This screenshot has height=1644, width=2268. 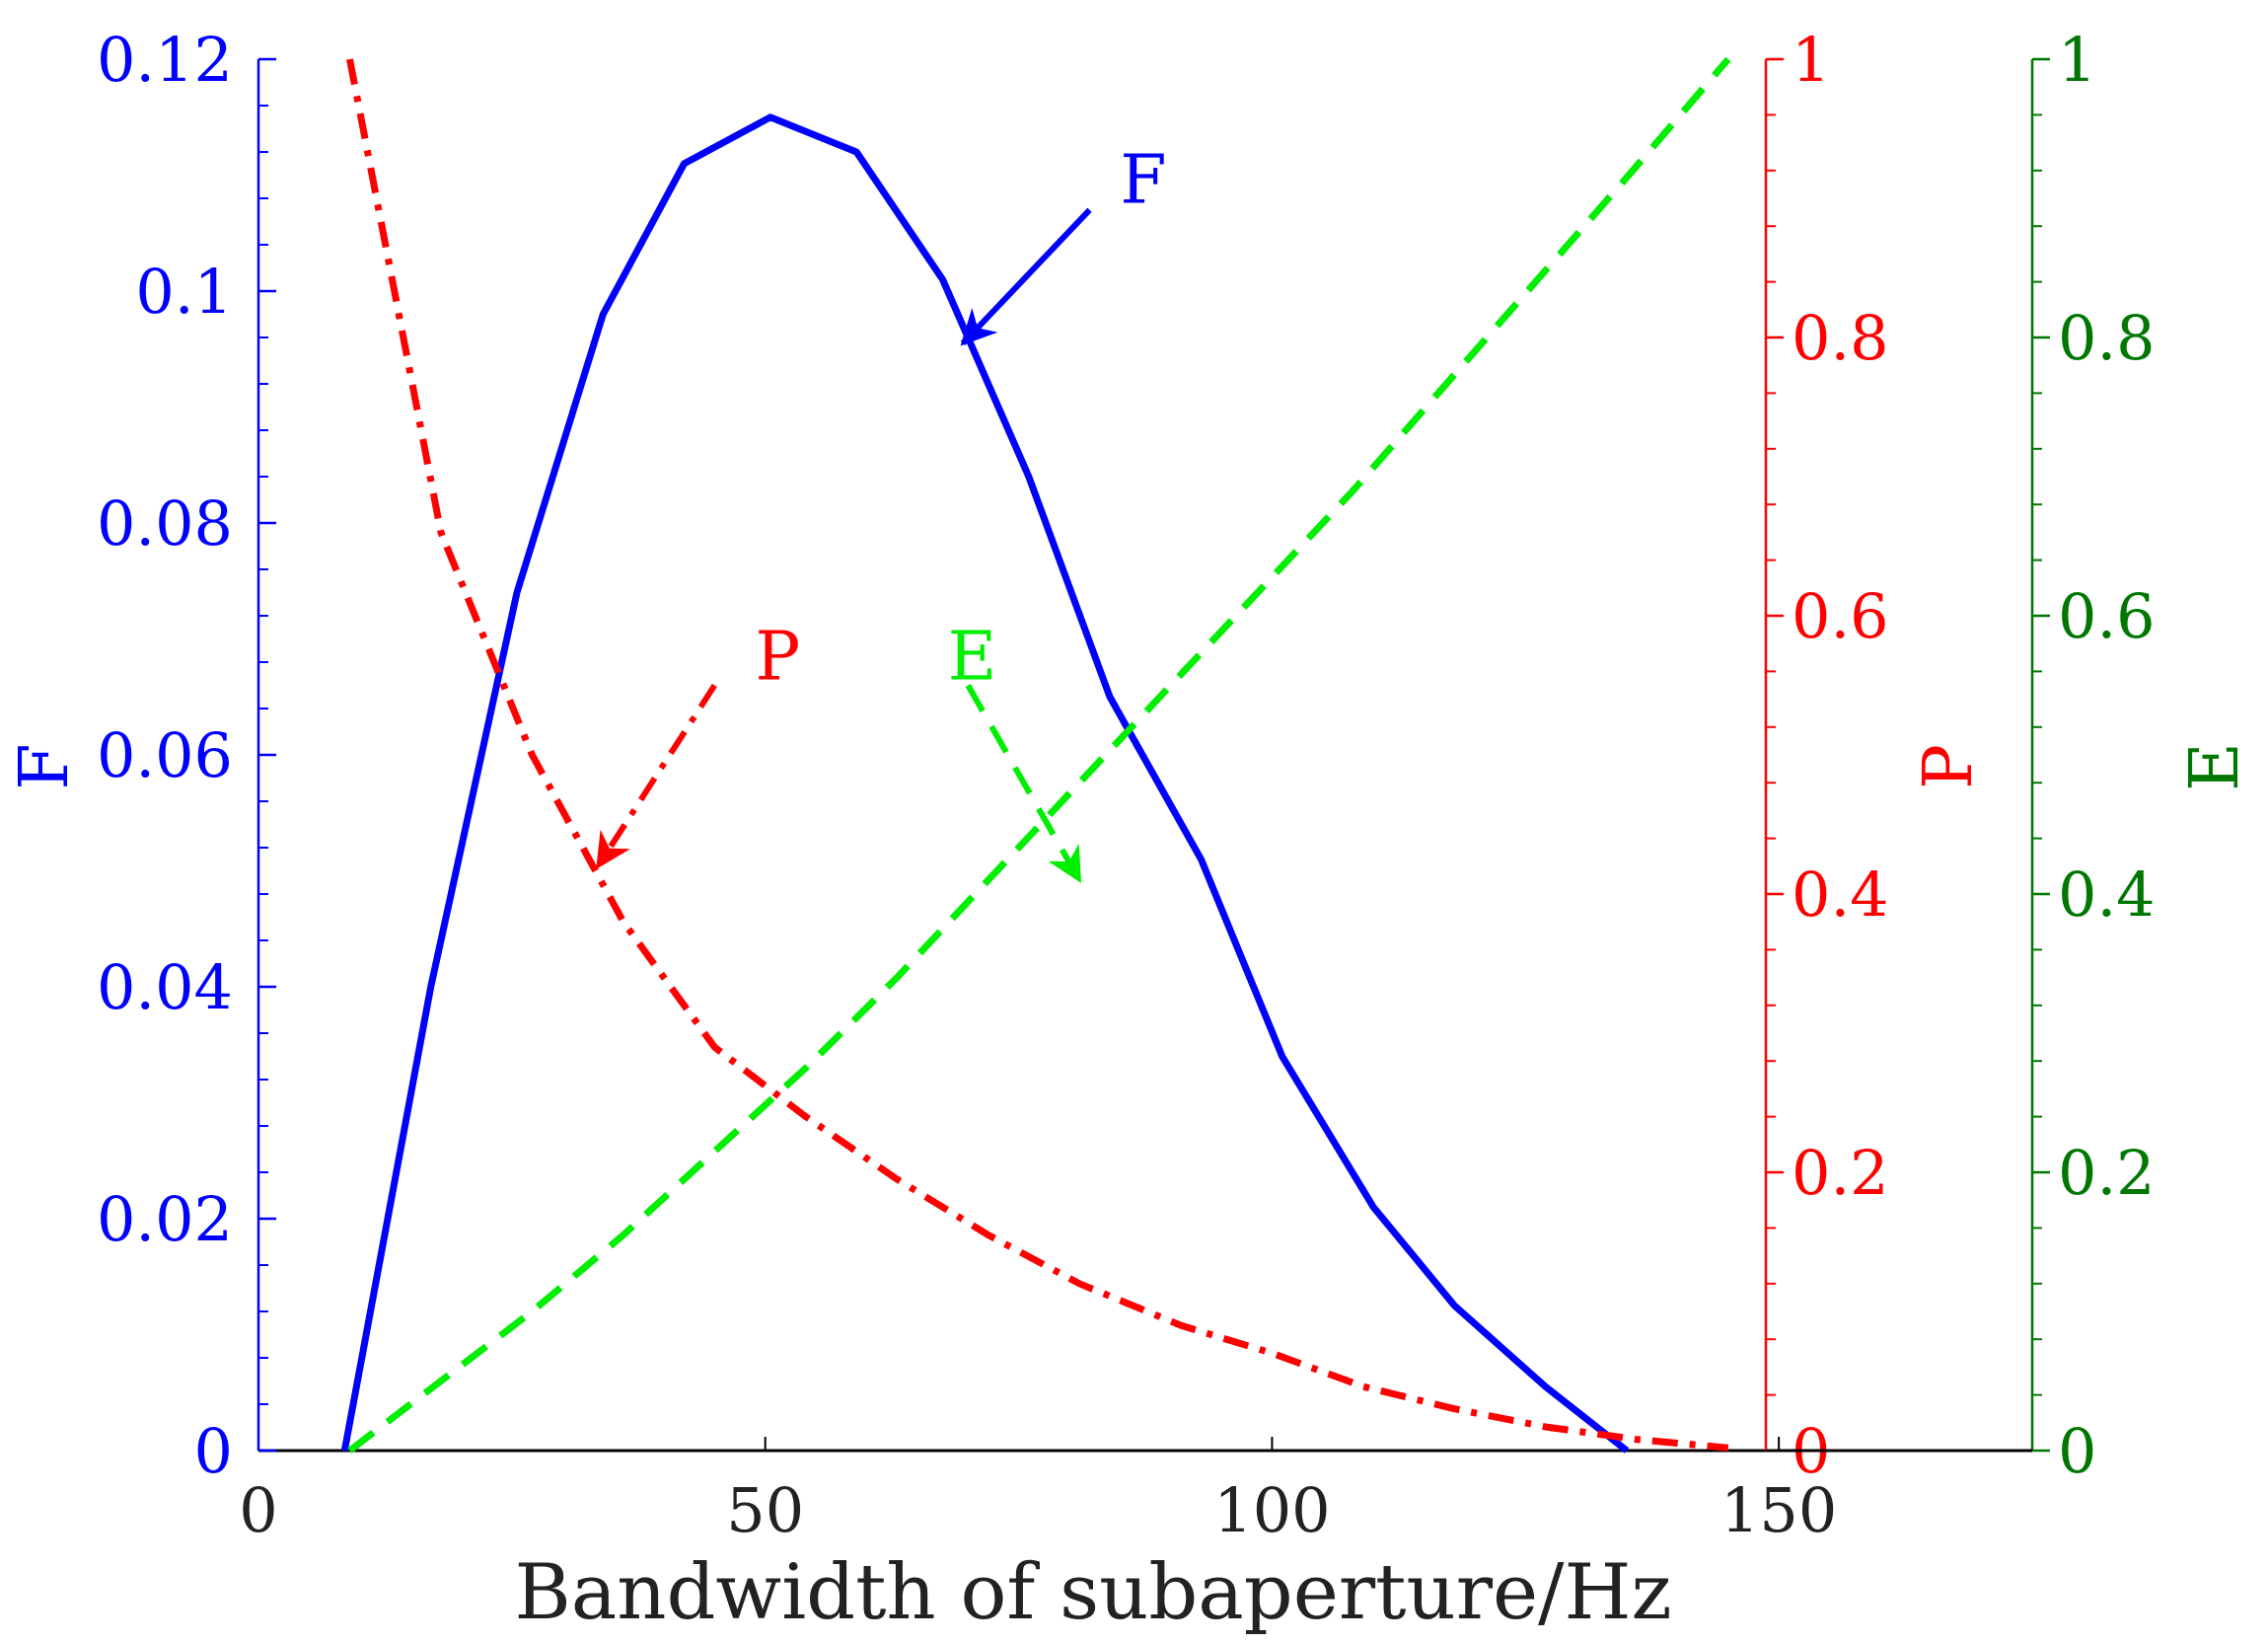 I want to click on e-tick-label: 0.2, so click(x=2107, y=1173).